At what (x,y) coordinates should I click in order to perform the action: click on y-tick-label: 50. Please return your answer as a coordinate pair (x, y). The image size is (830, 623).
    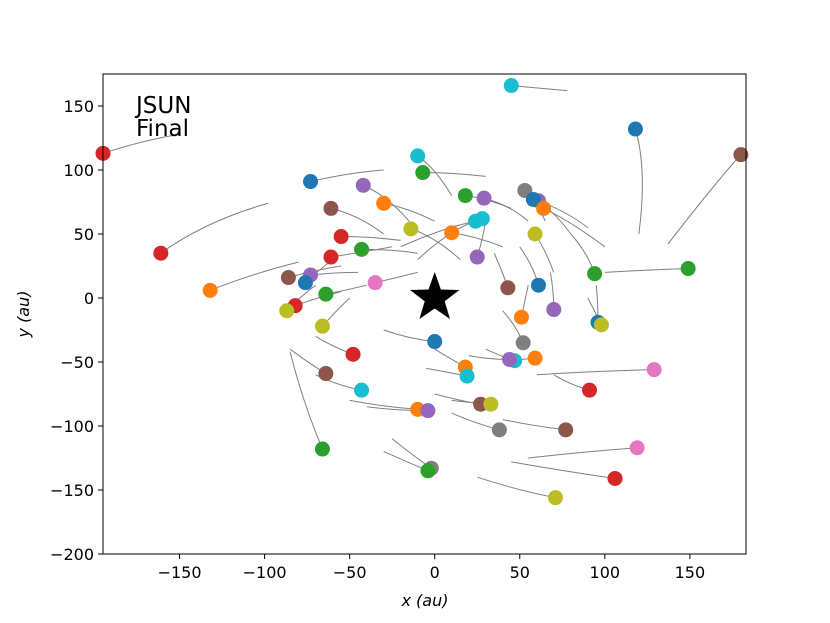
    Looking at the image, I should click on (84, 234).